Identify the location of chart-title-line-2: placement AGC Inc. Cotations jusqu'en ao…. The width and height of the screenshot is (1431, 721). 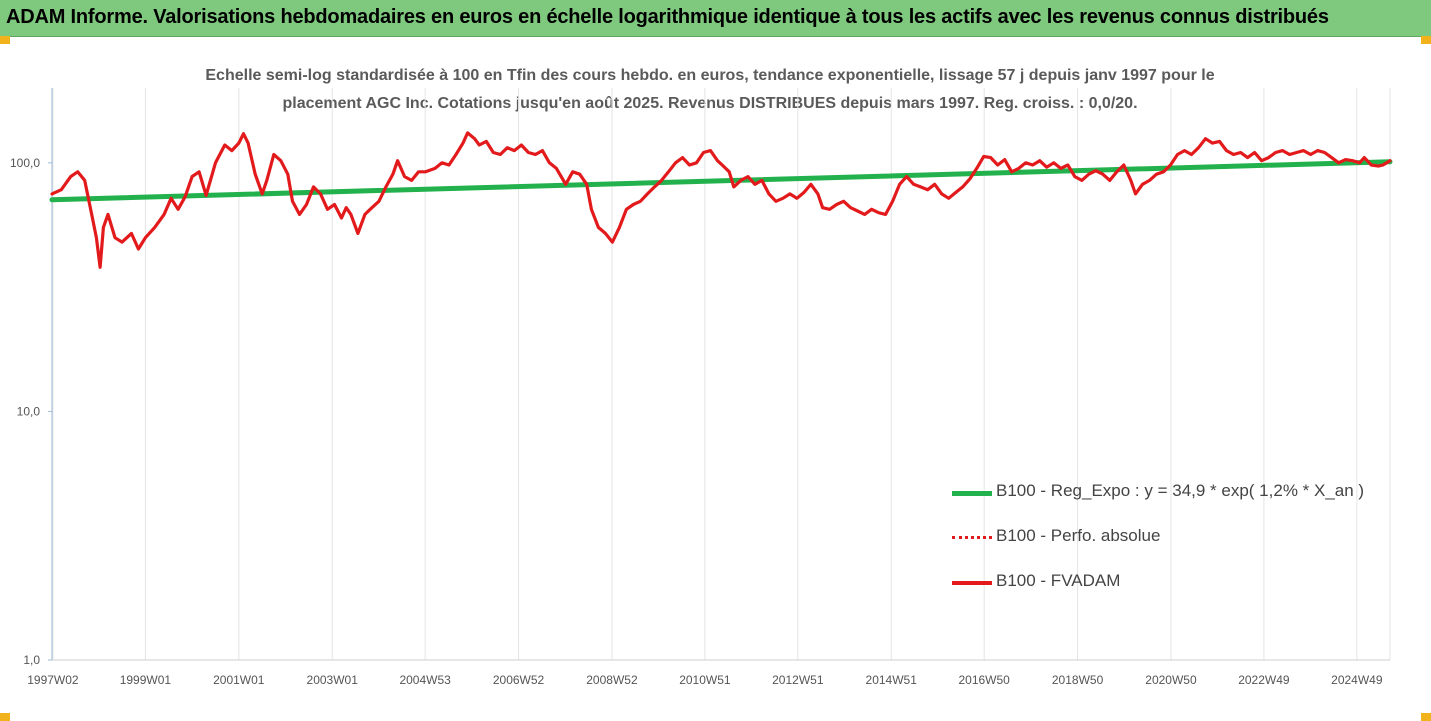
(710, 103).